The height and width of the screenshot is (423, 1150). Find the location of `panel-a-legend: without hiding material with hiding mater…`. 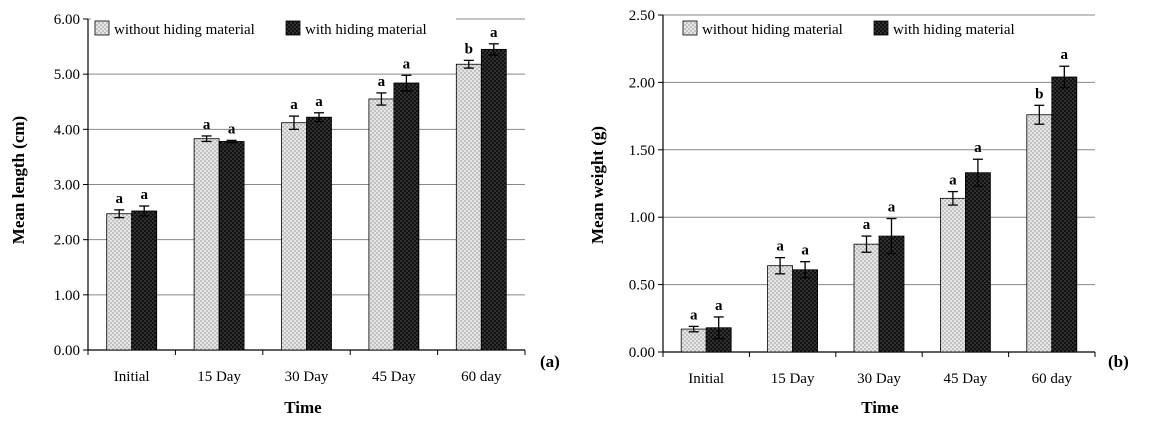

panel-a-legend: without hiding material with hiding mater… is located at coordinates (273, 29).